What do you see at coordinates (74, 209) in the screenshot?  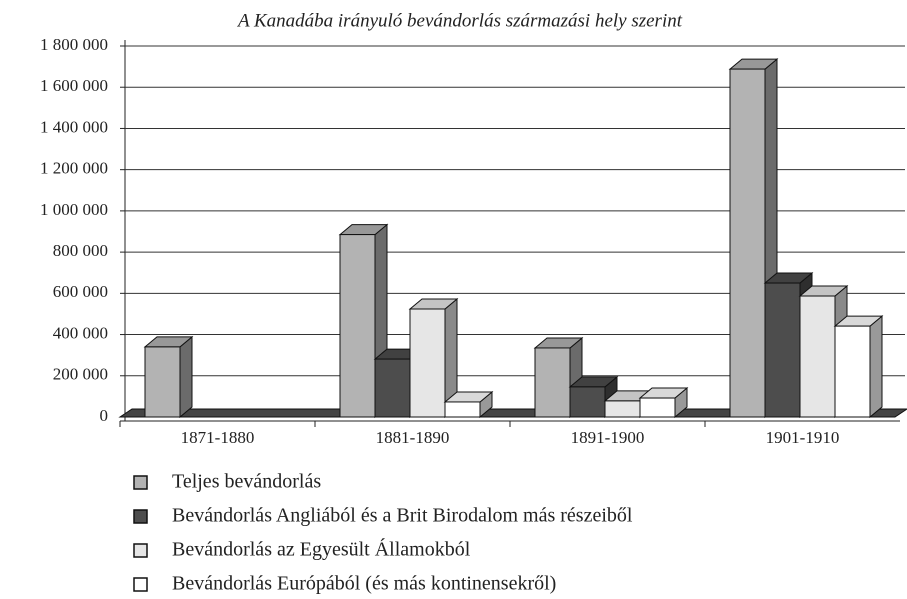 I see `y-tick-label: 1 000 000` at bounding box center [74, 209].